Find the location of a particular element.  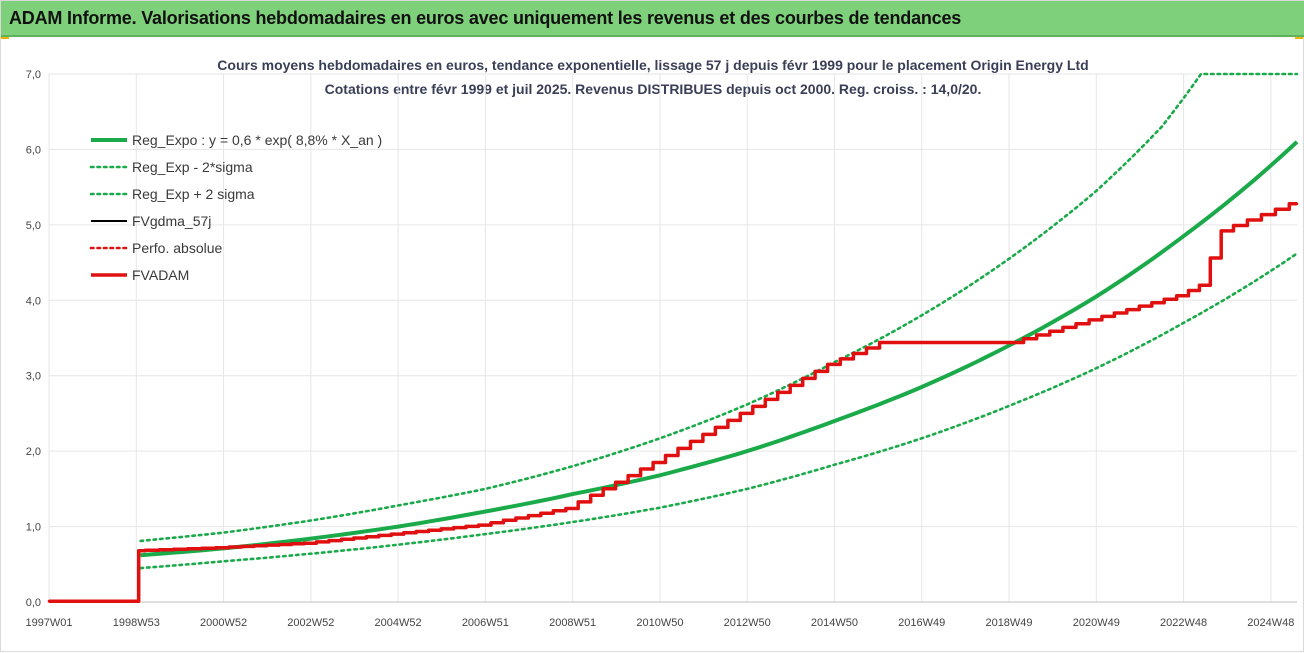

x-tick-label: 2008W51 is located at coordinates (572, 623).